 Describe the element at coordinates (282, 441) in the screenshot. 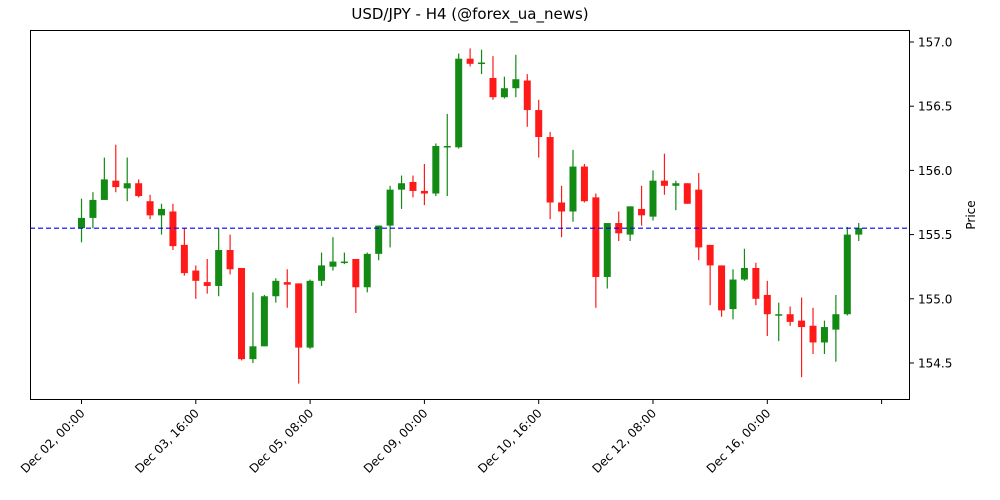

I see `x-tick-label: Dec 05, 08:00` at that location.